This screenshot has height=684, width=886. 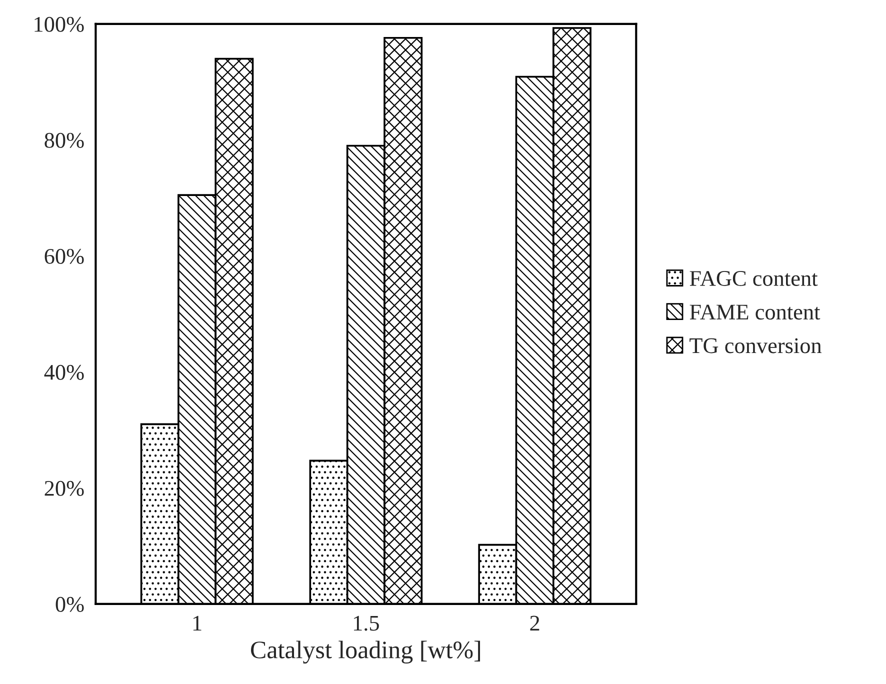 I want to click on y-tick-label: 100%, so click(x=59, y=24).